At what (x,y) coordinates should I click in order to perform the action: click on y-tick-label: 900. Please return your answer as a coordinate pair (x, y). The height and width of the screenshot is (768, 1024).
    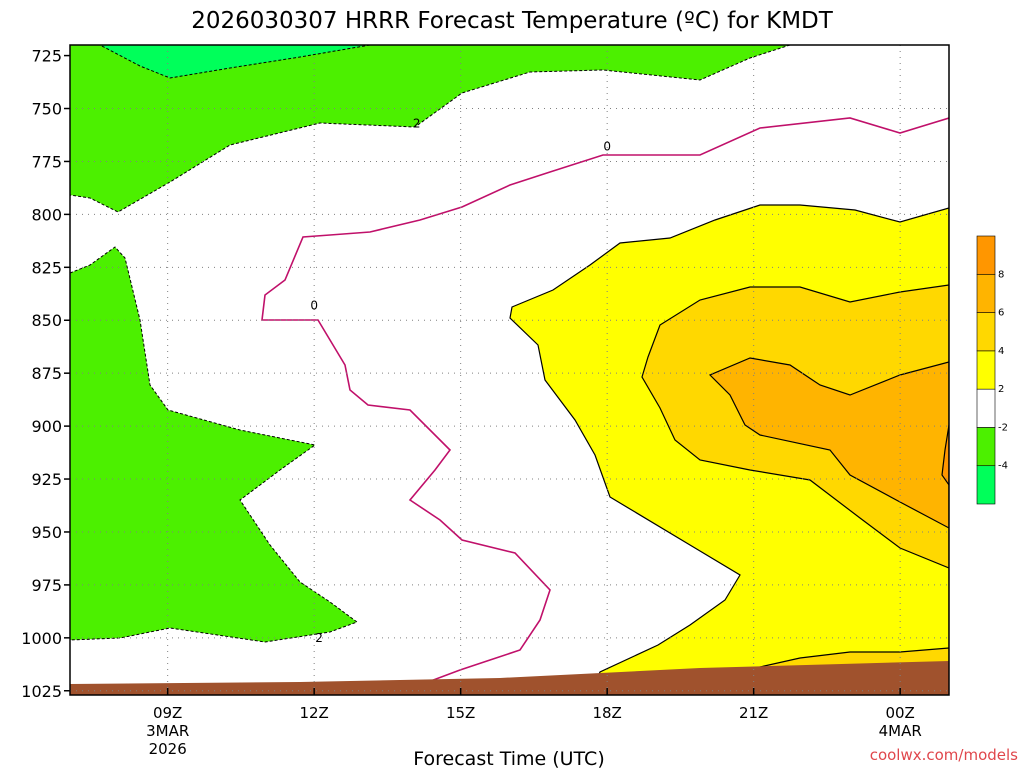
    Looking at the image, I should click on (46, 426).